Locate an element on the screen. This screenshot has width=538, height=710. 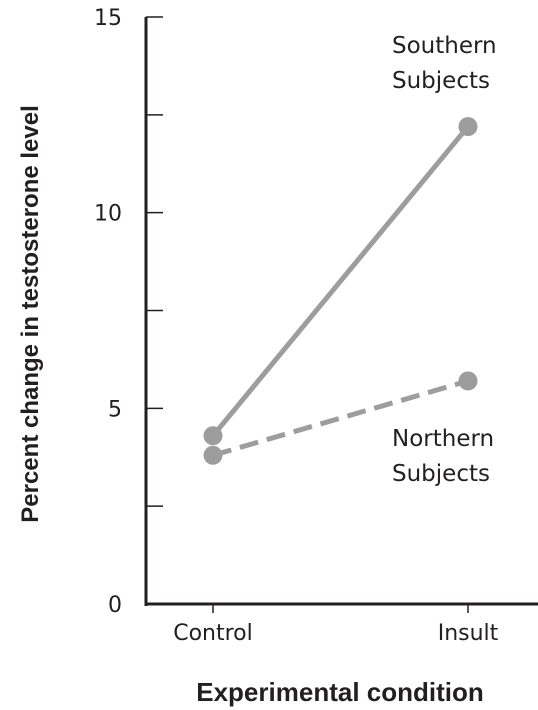
series-label-northern-line-1: Northern is located at coordinates (443, 439).